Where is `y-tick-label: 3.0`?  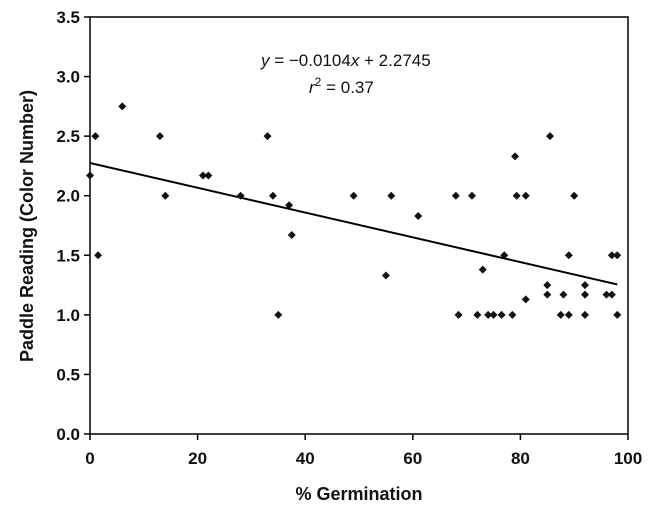 y-tick-label: 3.0 is located at coordinates (68, 77).